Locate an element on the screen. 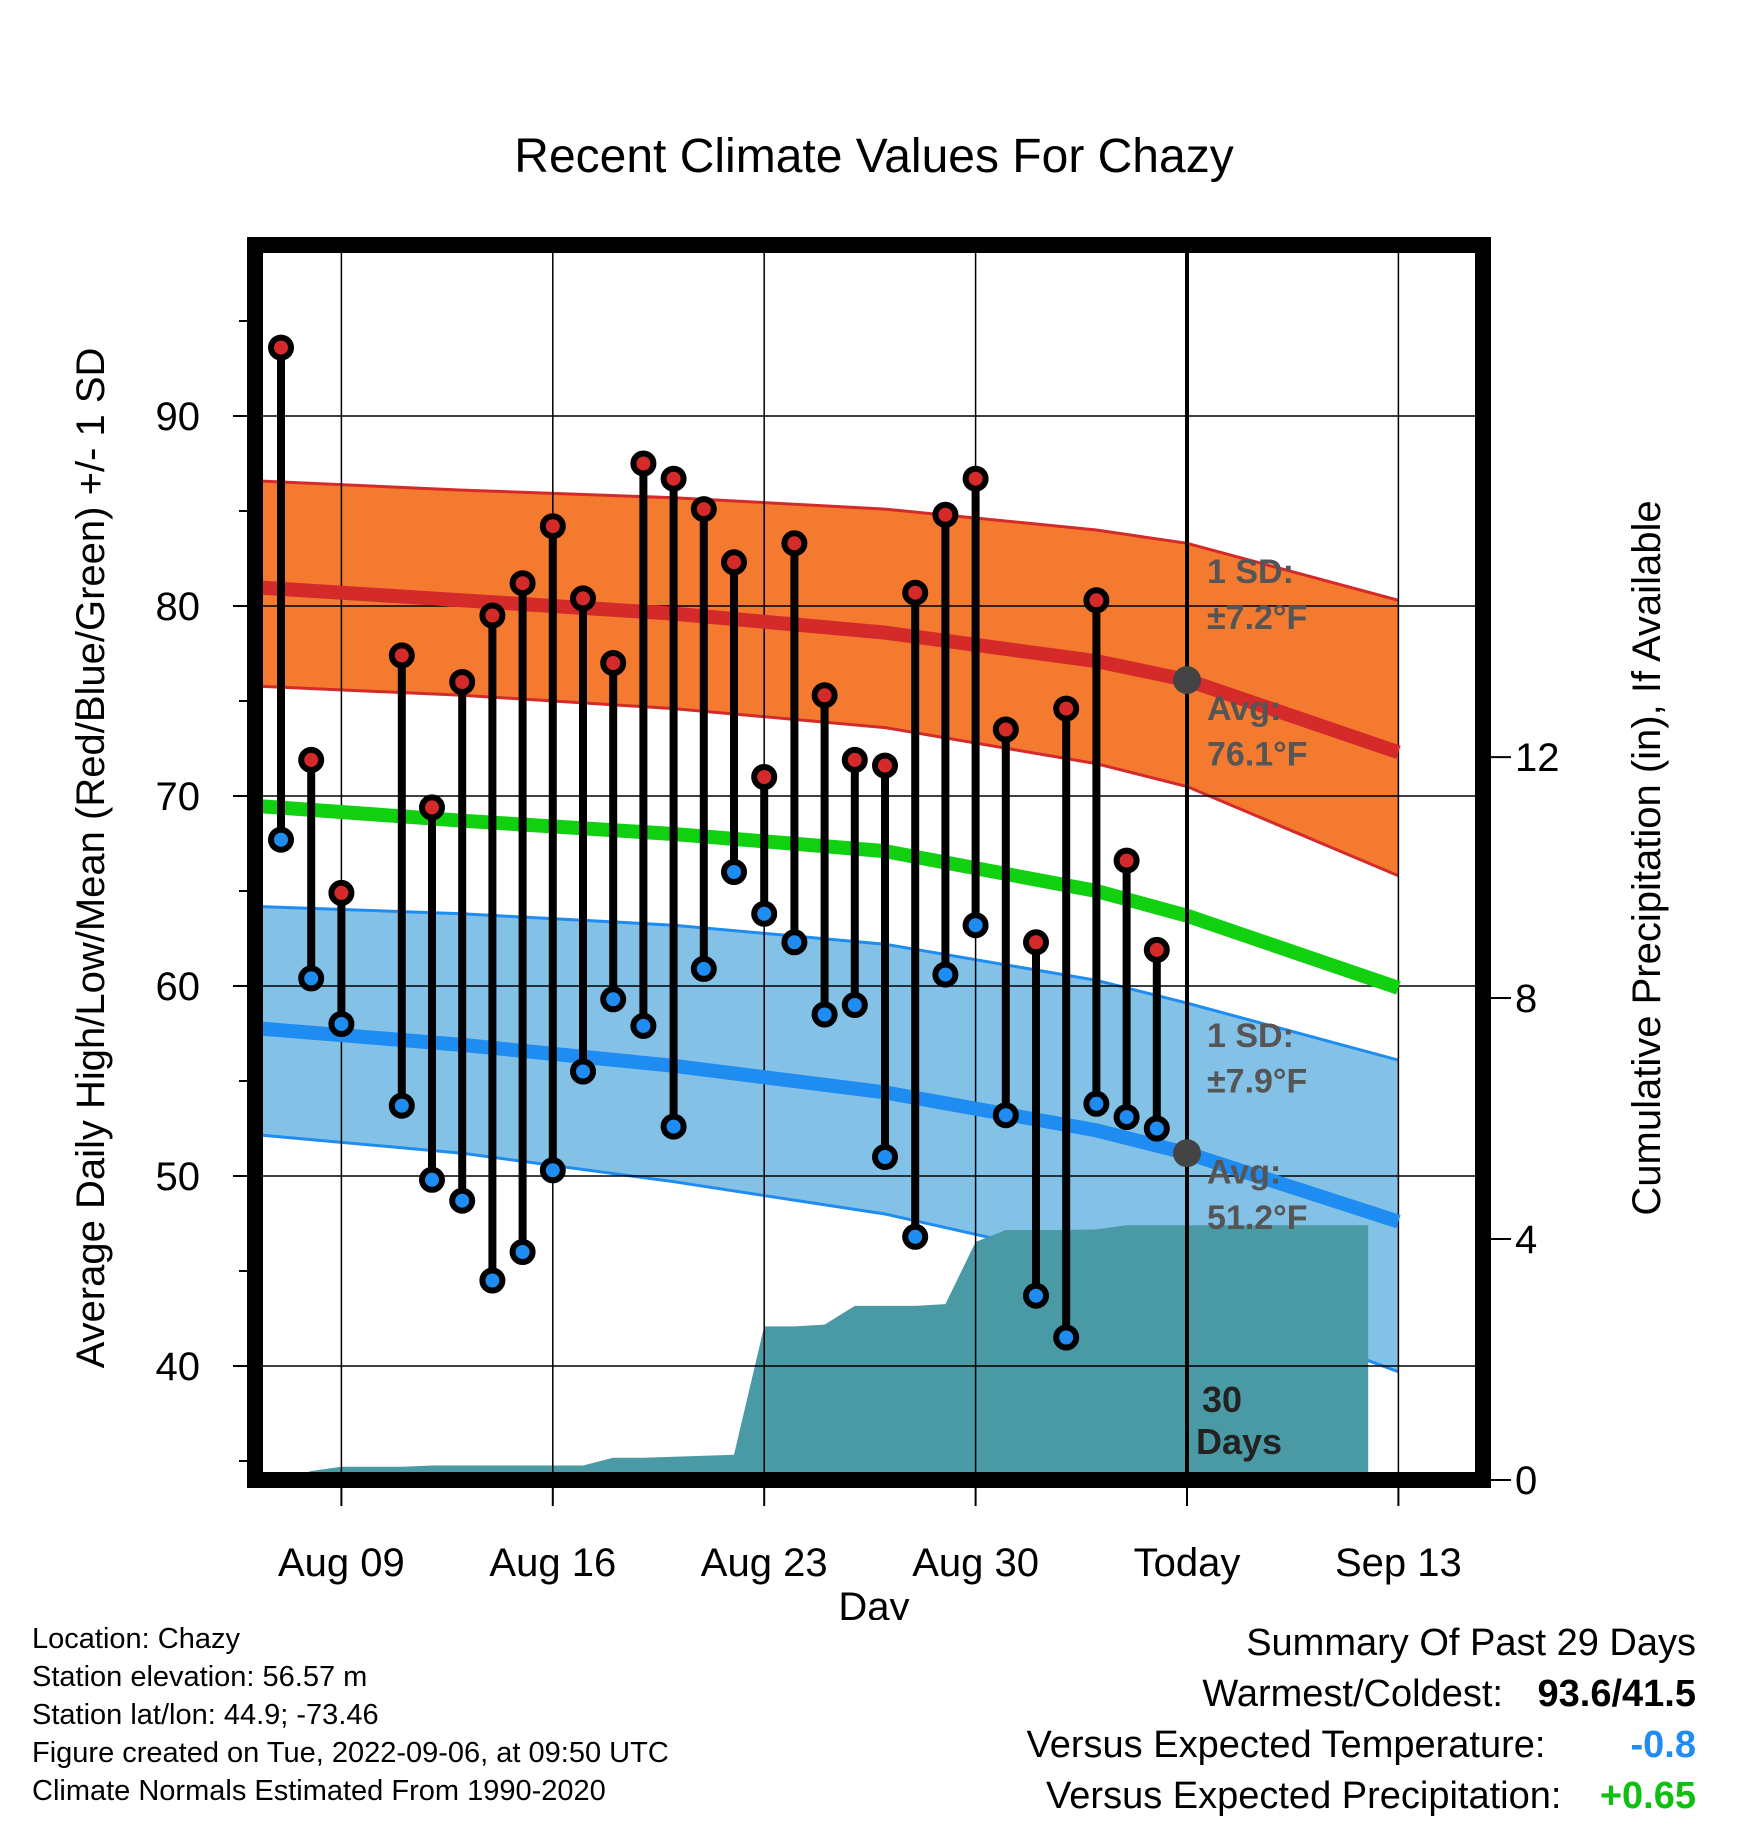 This screenshot has height=1828, width=1748. chart-title: Recent Climate Values For Chazy is located at coordinates (873, 156).